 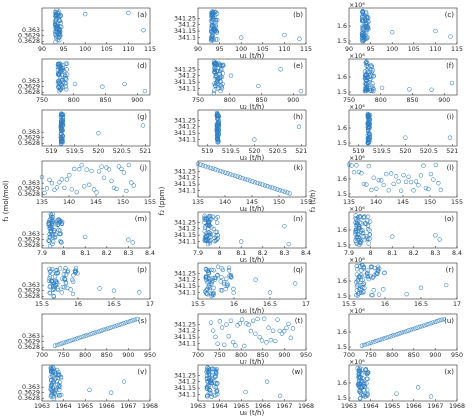 What do you see at coordinates (376, 202) in the screenshot?
I see `x-tick-label: 140` at bounding box center [376, 202].